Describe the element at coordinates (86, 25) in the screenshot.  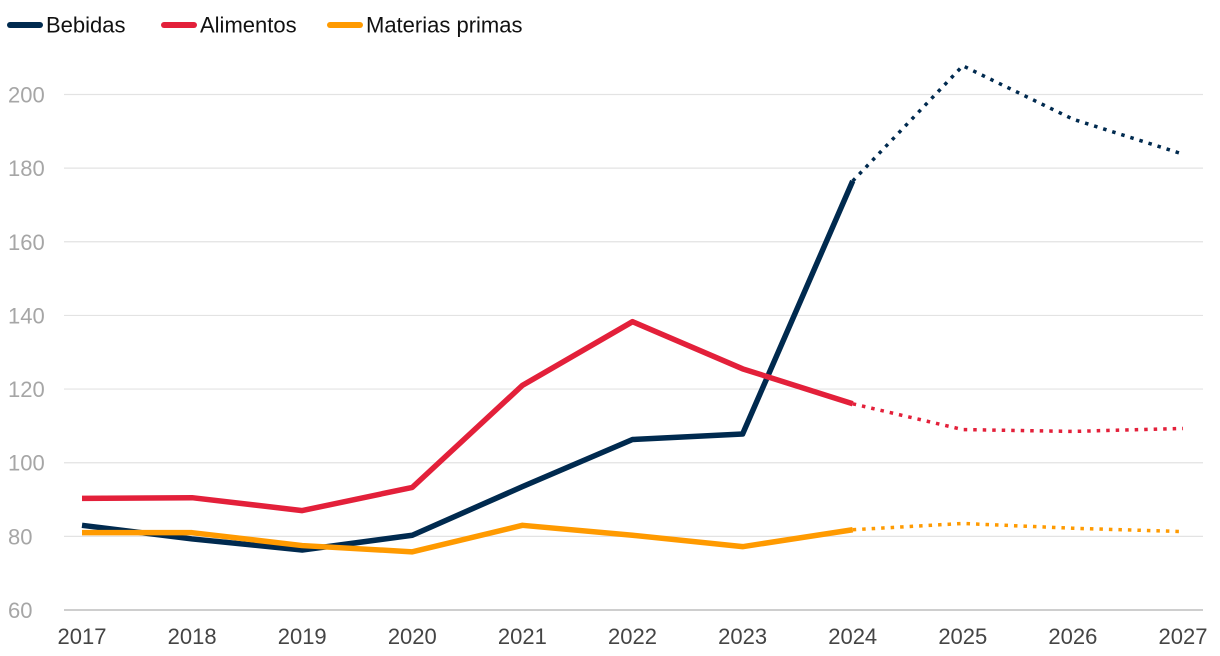
I see `legend-label: Bebidas` at that location.